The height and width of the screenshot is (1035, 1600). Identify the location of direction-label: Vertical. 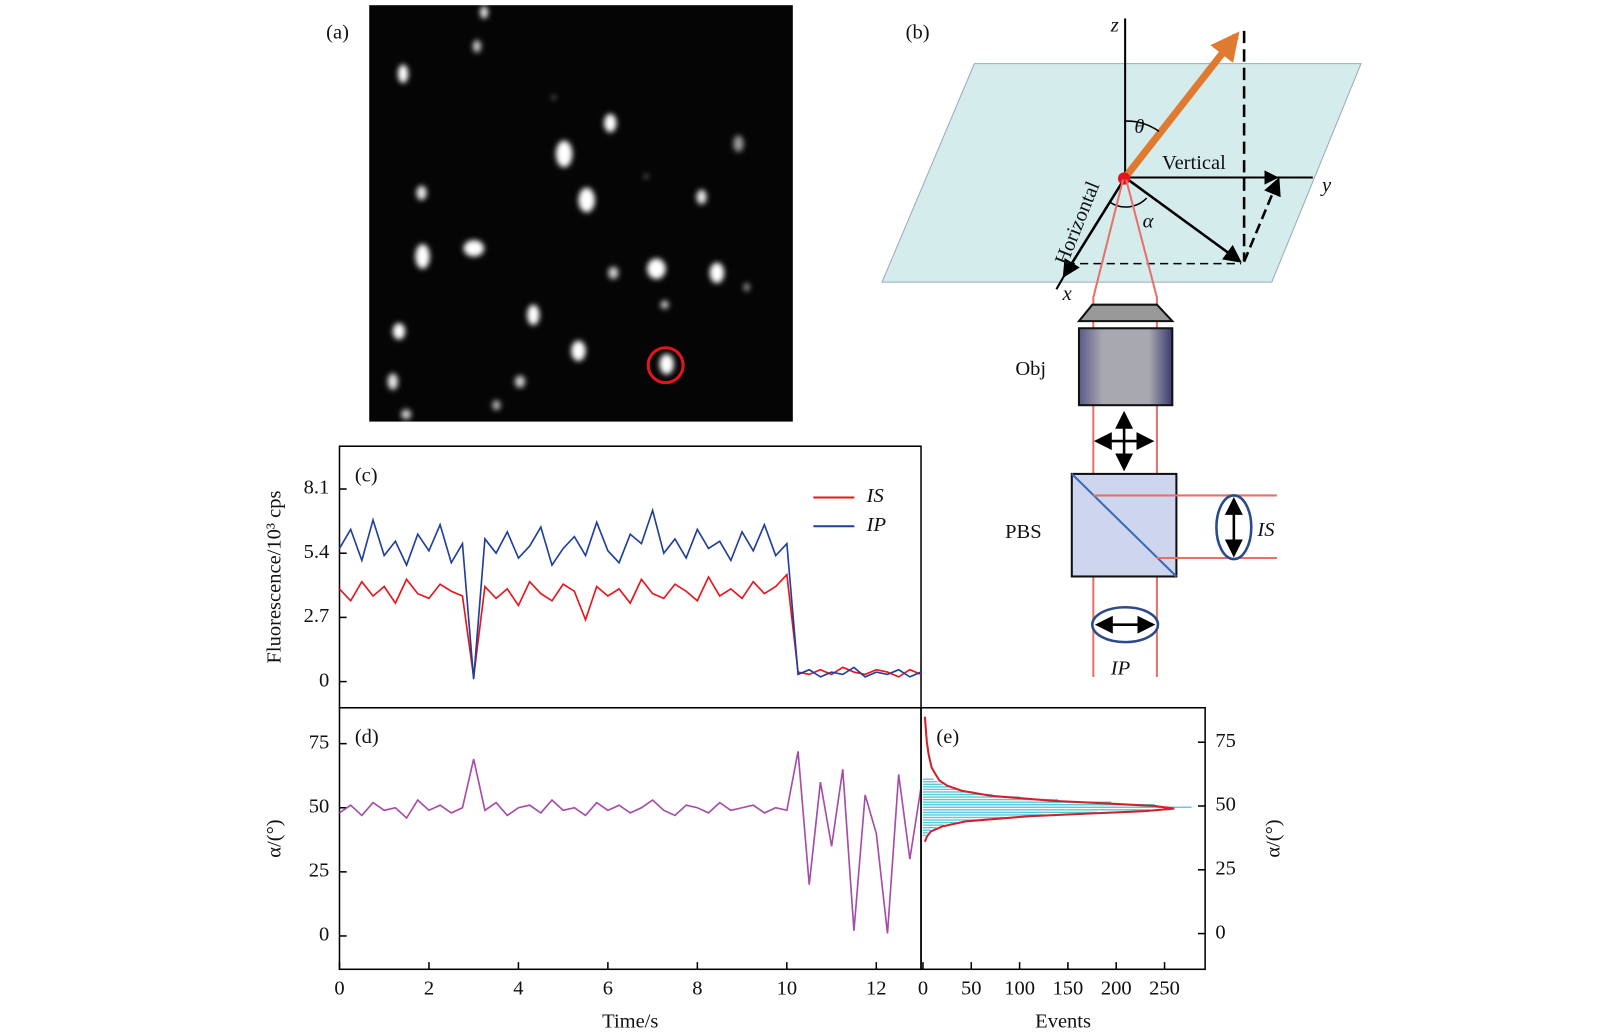
(1194, 163).